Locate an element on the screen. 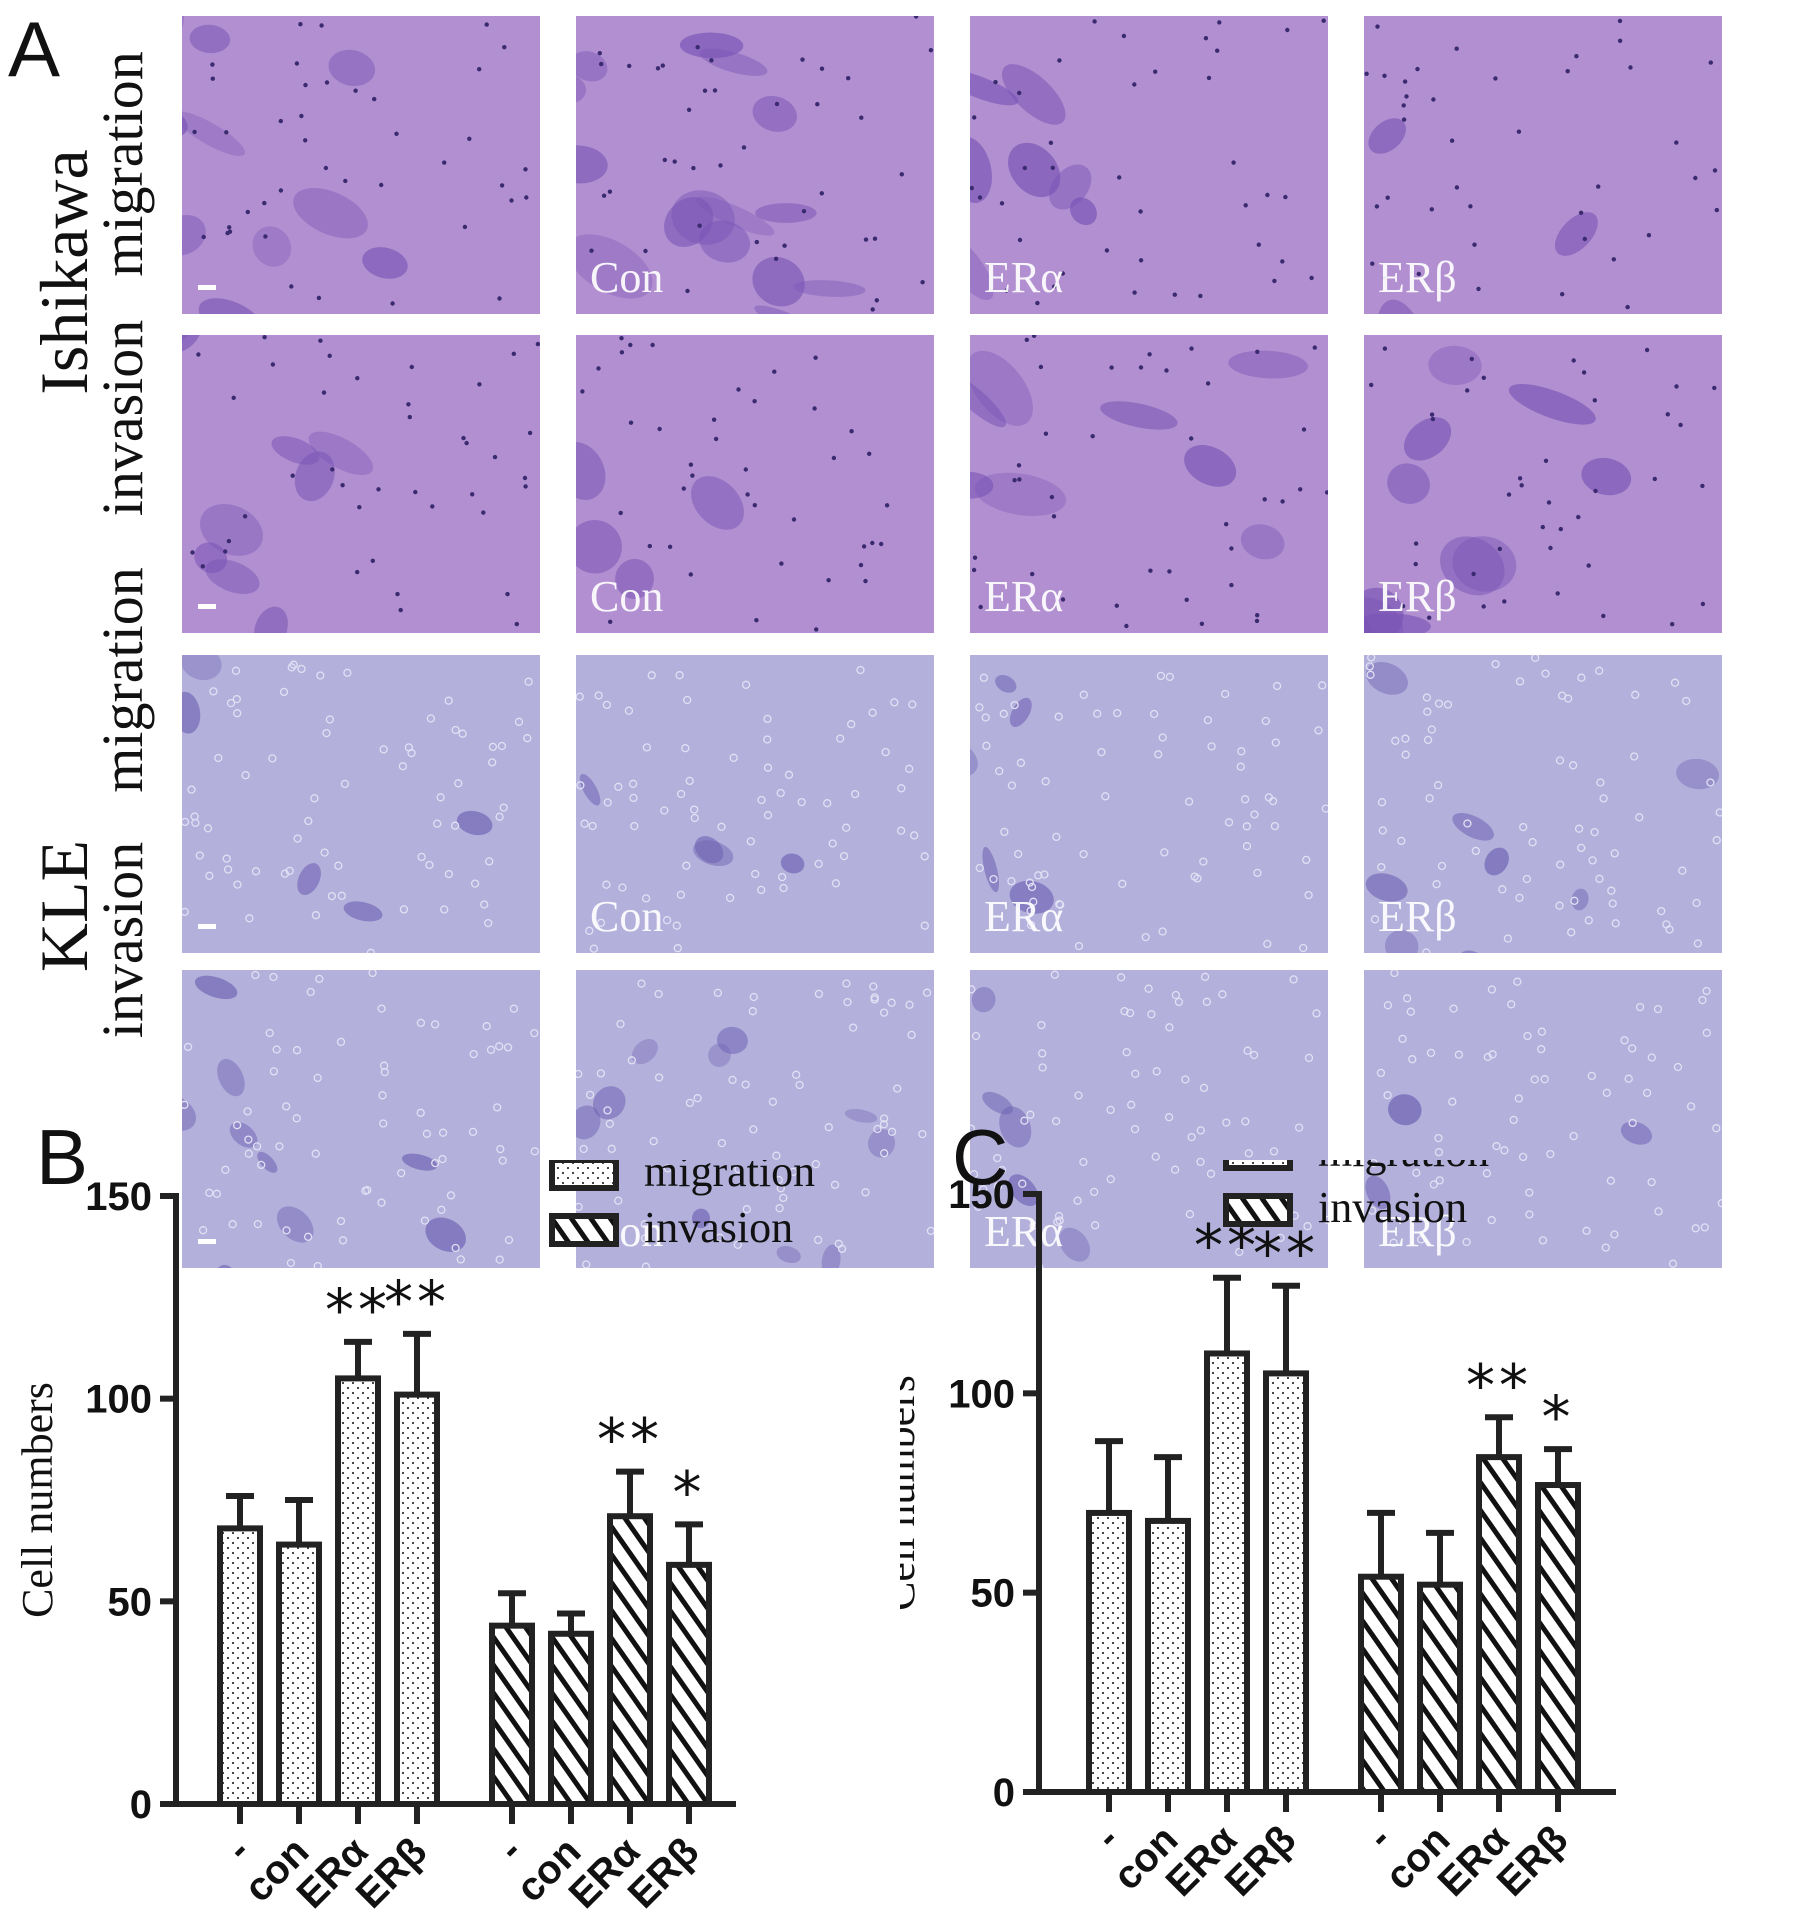  micrograph-kle-invasion-con: Con is located at coordinates (755, 1119).